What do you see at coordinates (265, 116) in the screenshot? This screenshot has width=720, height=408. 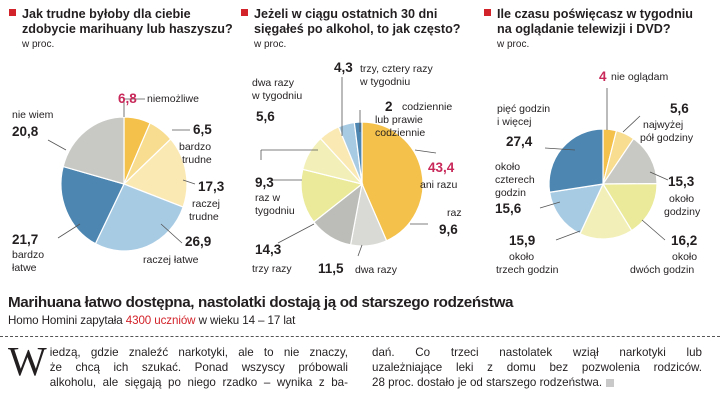 I see `slice-value-twice-a-week: 5,6` at bounding box center [265, 116].